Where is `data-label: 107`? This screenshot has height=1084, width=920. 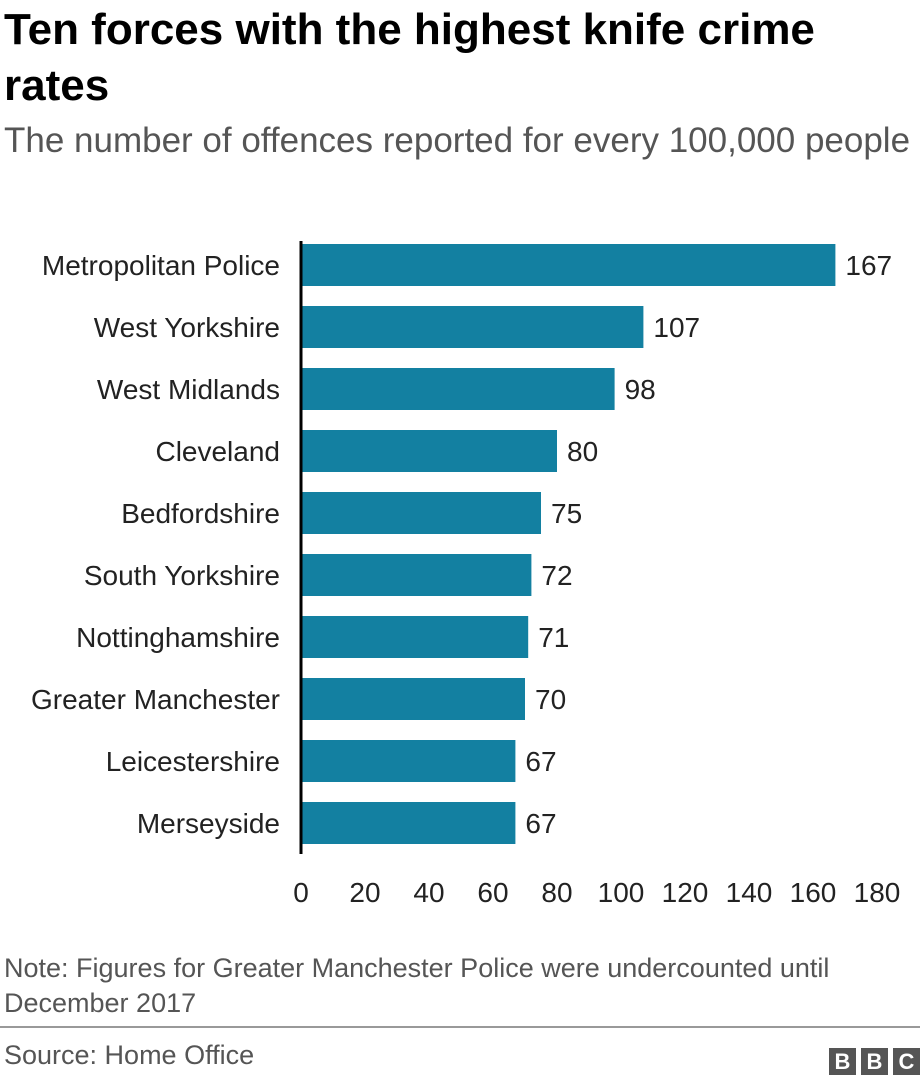
data-label: 107 is located at coordinates (676, 327).